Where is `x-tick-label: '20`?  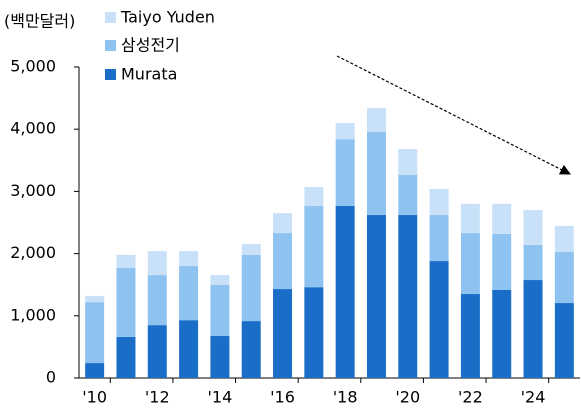
x-tick-label: '20 is located at coordinates (407, 397).